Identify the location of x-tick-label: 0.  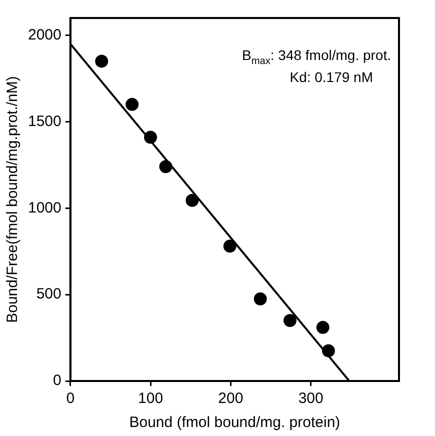
(70, 399).